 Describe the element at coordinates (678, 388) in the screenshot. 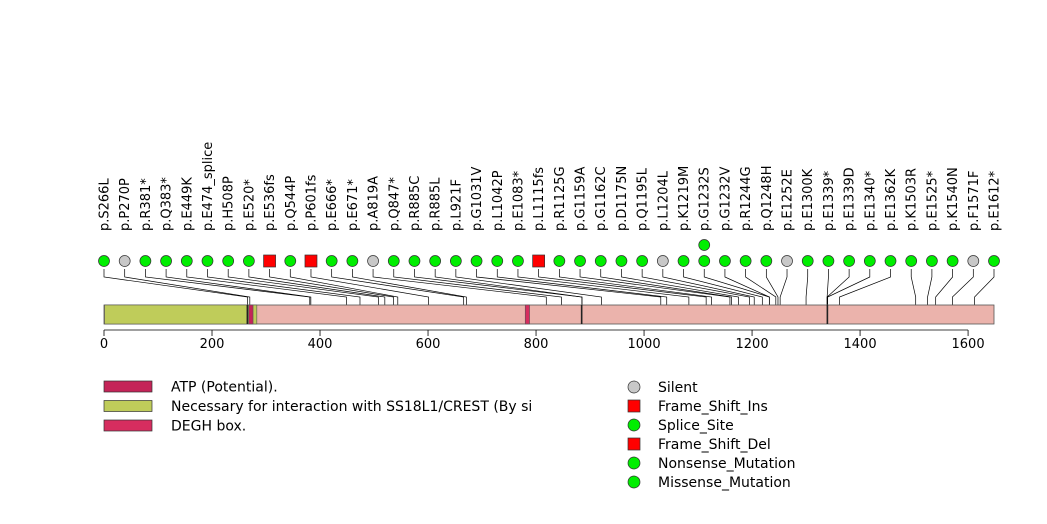

I see `mut-legend-label-0: Silent` at that location.